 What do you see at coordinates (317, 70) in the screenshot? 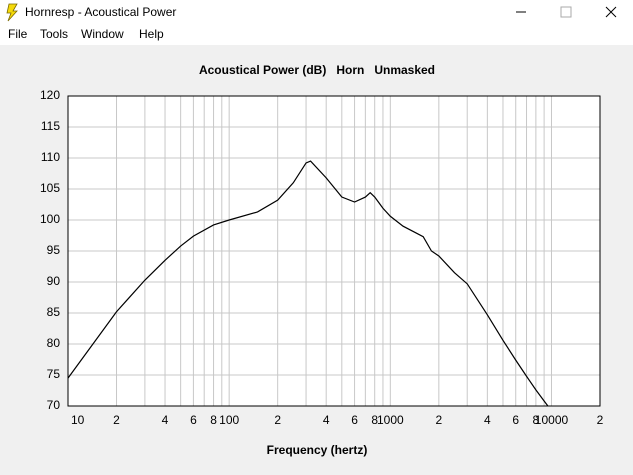
I see `chart-title: Acoustical Power (dB) Horn Unmasked` at bounding box center [317, 70].